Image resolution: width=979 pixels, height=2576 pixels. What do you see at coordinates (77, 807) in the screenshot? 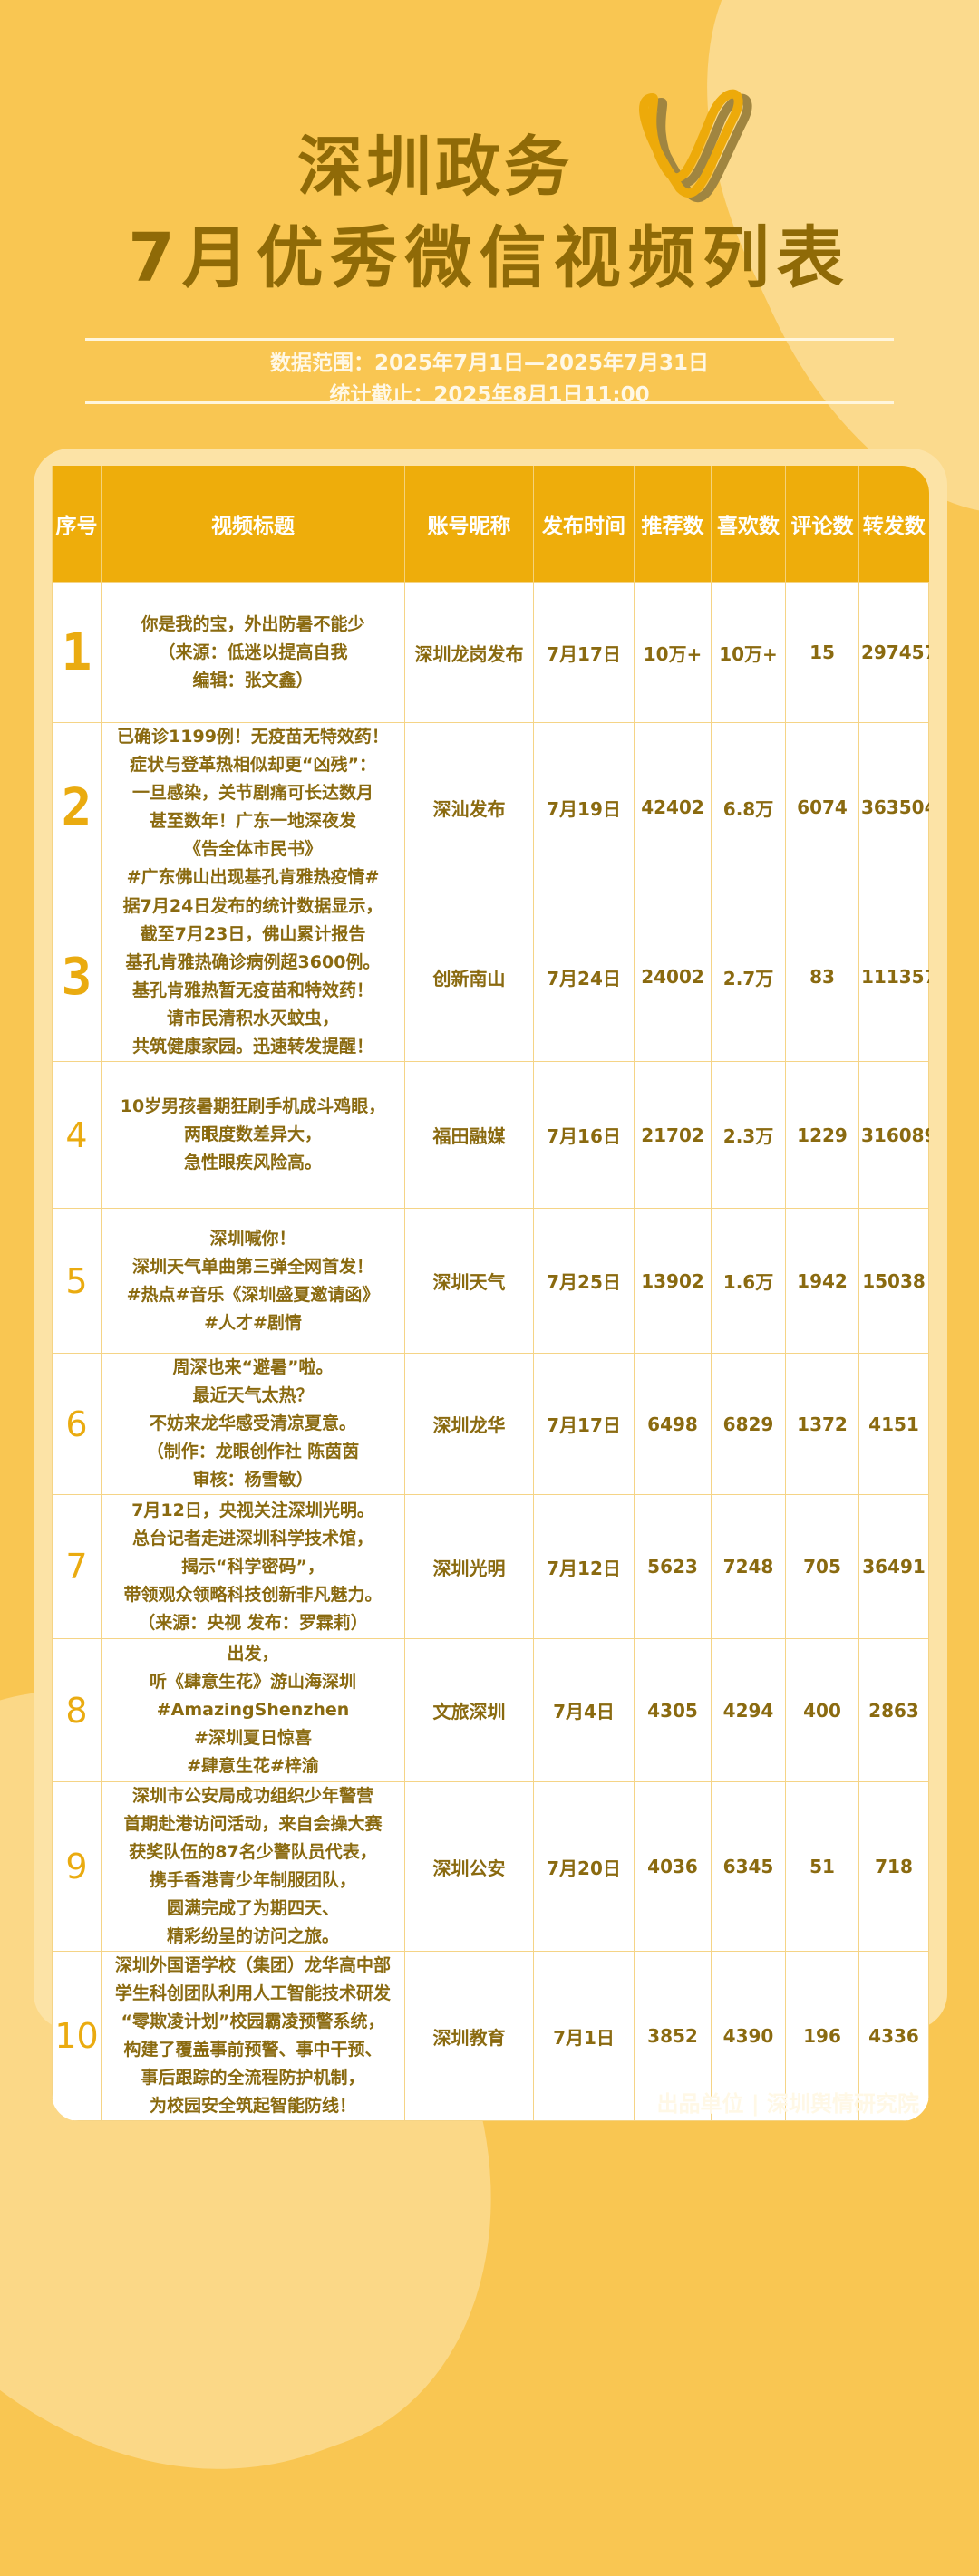
I see `cell-rank: 2` at bounding box center [77, 807].